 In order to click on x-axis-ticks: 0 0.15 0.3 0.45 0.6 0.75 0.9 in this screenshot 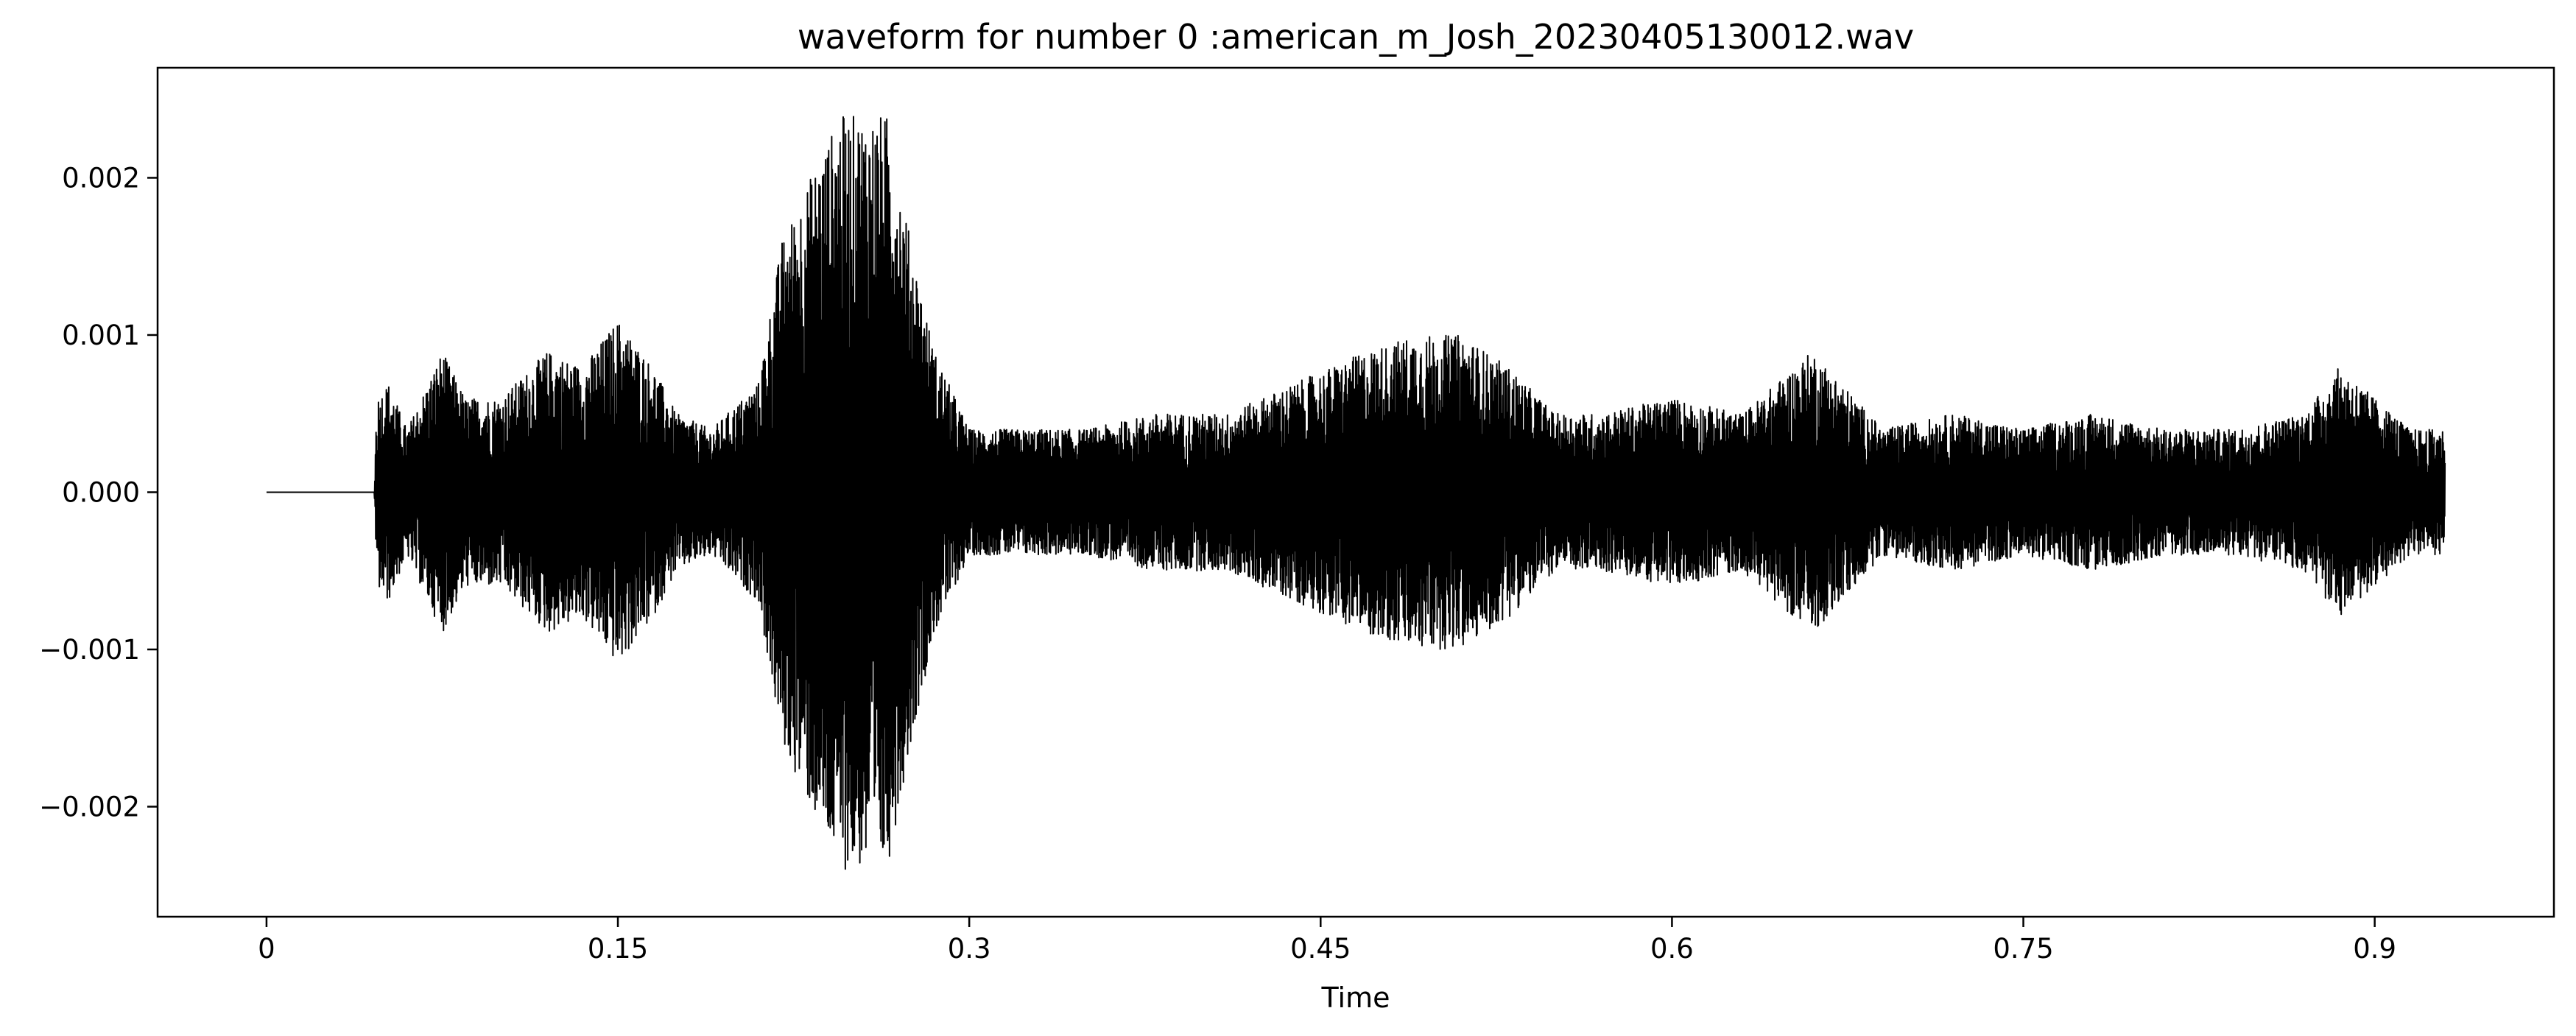, I will do `click(1327, 941)`.